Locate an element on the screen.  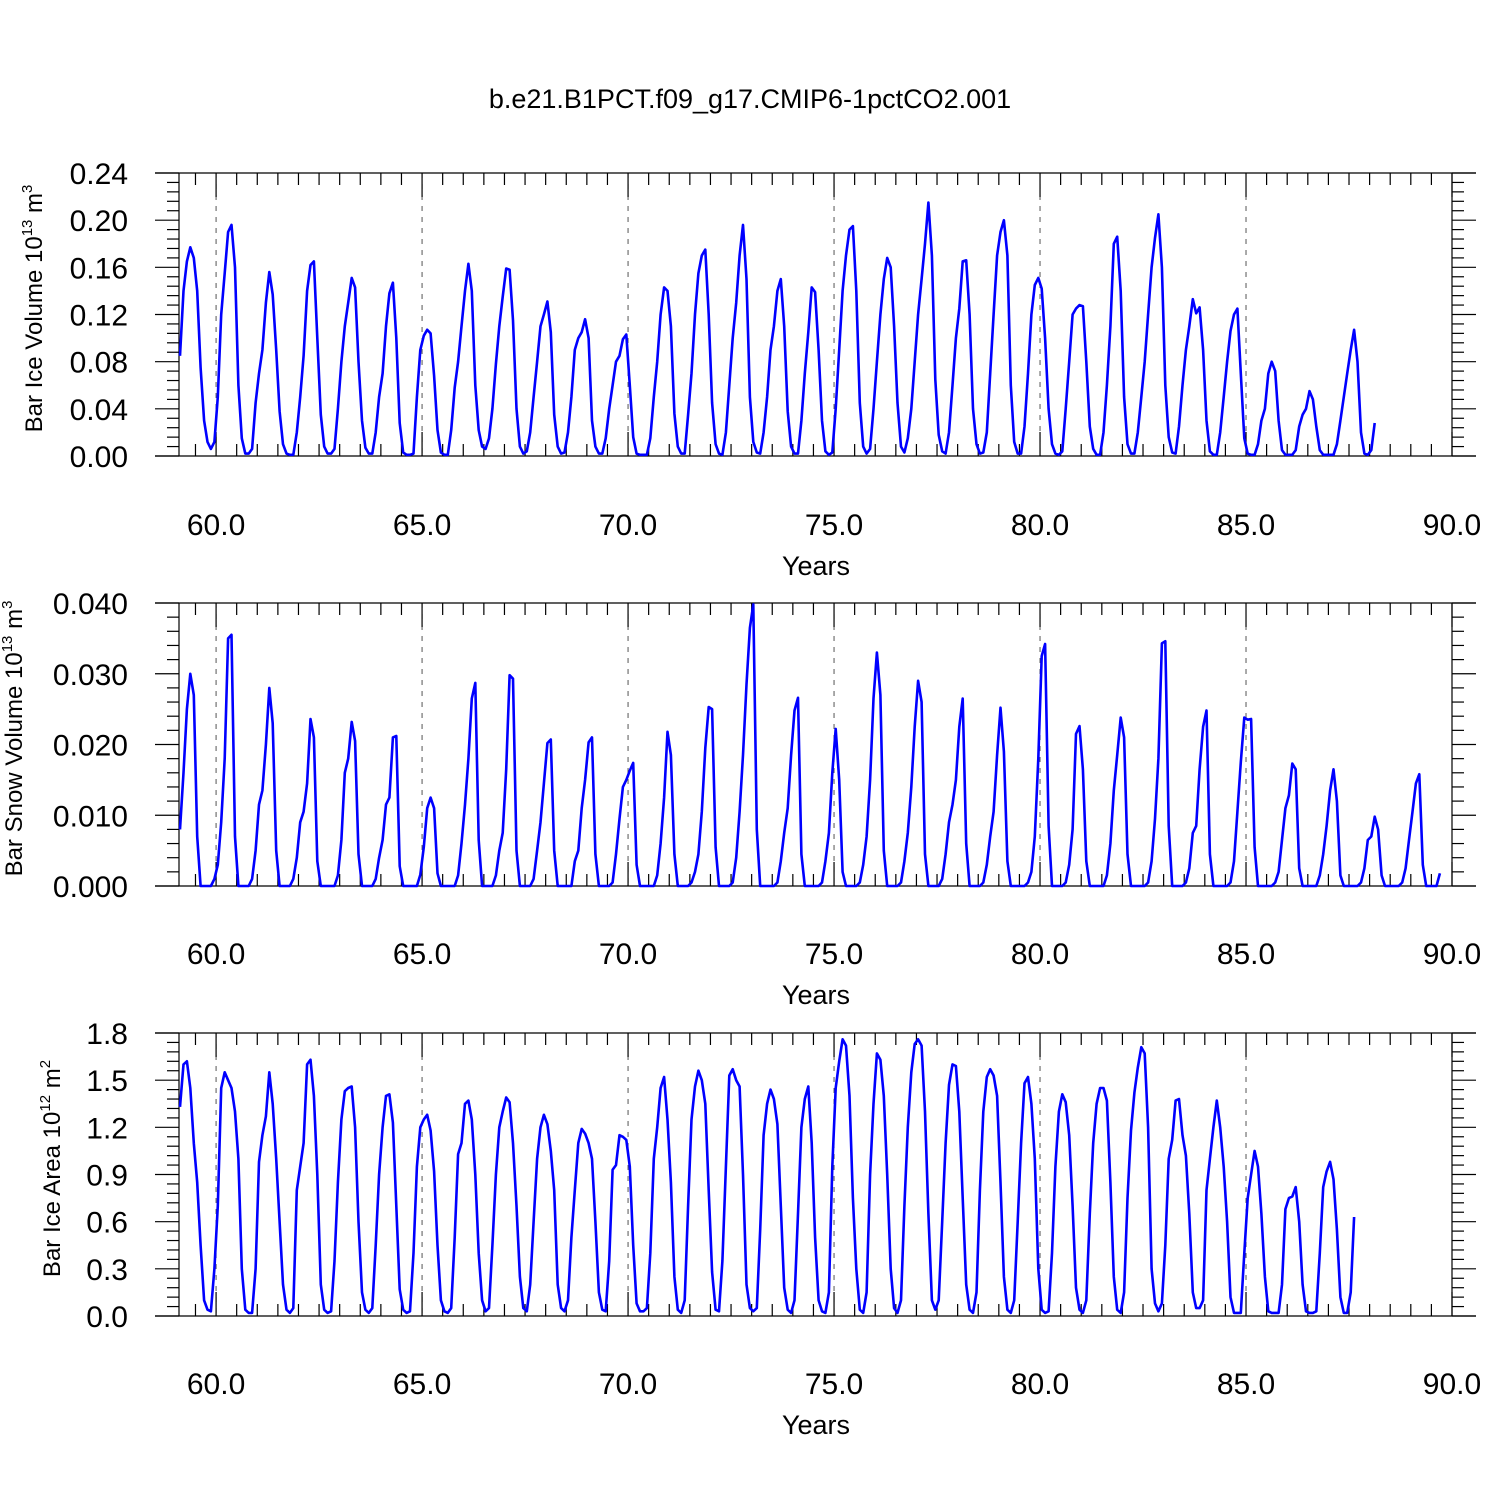
y-axis-label: Bar Snow Volume 1013 m3 is located at coordinates (14, 739).